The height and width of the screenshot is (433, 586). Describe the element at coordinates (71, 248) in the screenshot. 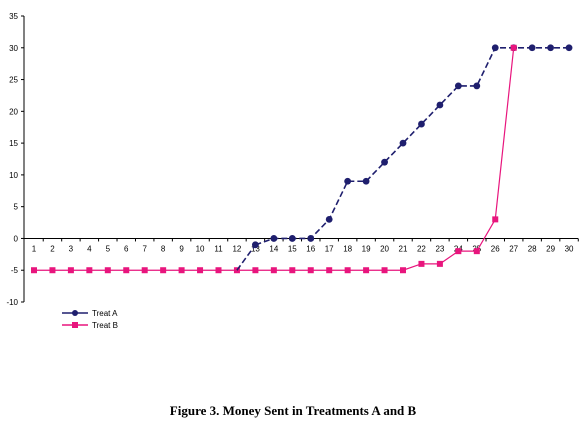

I see `x-tick-label: 3` at that location.